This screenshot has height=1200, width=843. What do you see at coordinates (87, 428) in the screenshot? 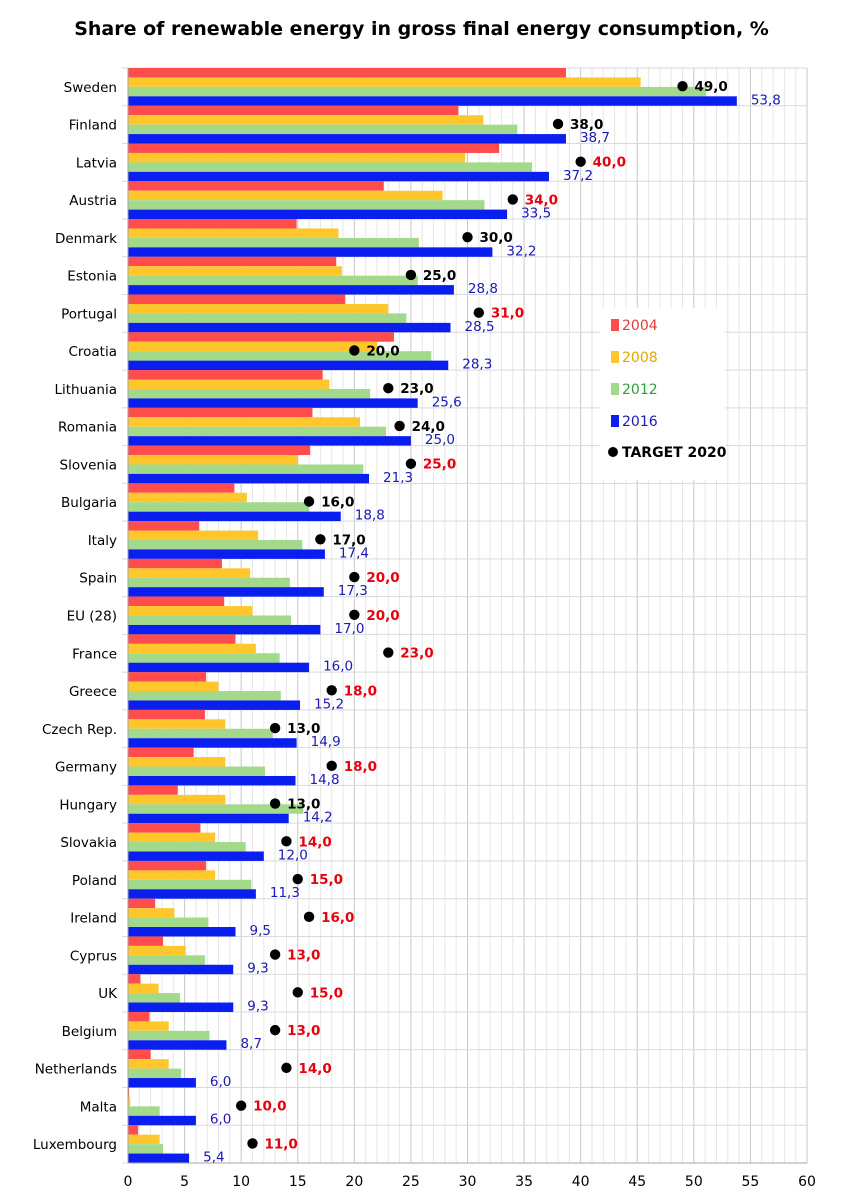
I see `category-label: Romania` at bounding box center [87, 428].